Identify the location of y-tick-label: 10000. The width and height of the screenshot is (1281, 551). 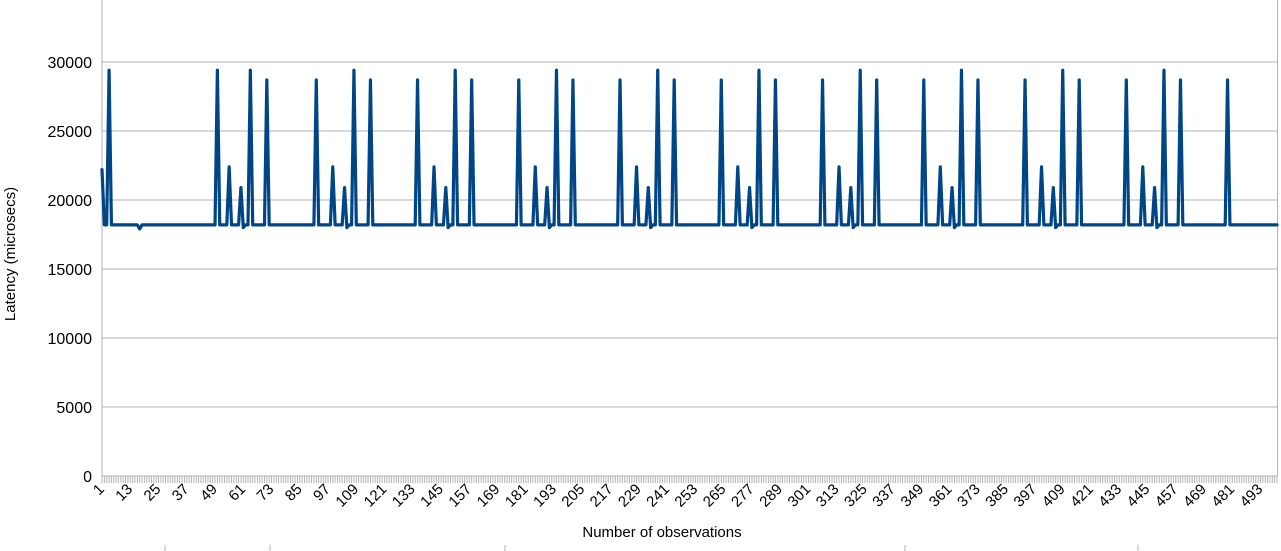
(70, 339).